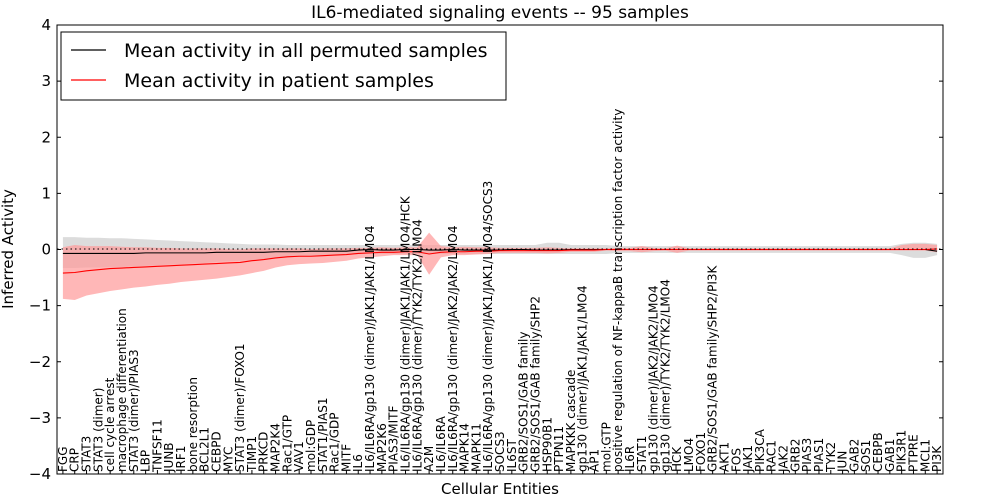 The width and height of the screenshot is (1000, 500). Describe the element at coordinates (252, 454) in the screenshot. I see `x-tick-label: TIMP1` at that location.